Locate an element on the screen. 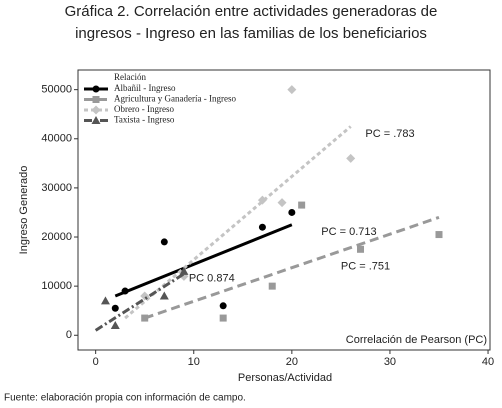  y-tick-label: 30000 is located at coordinates (56, 188).